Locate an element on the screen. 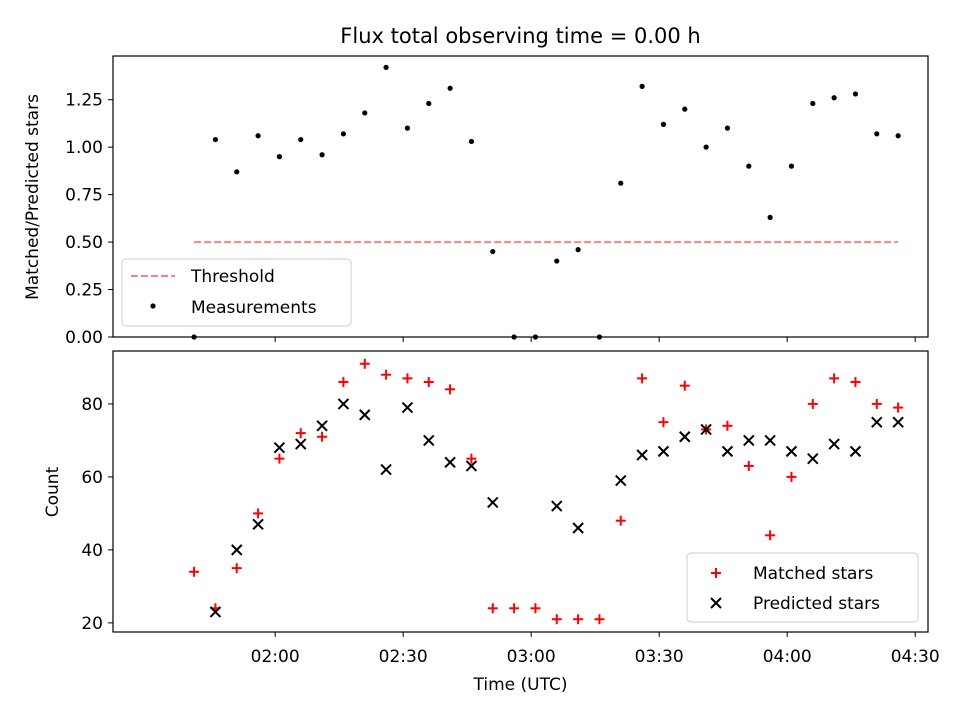  predicted-legend-glyph is located at coordinates (716, 603).